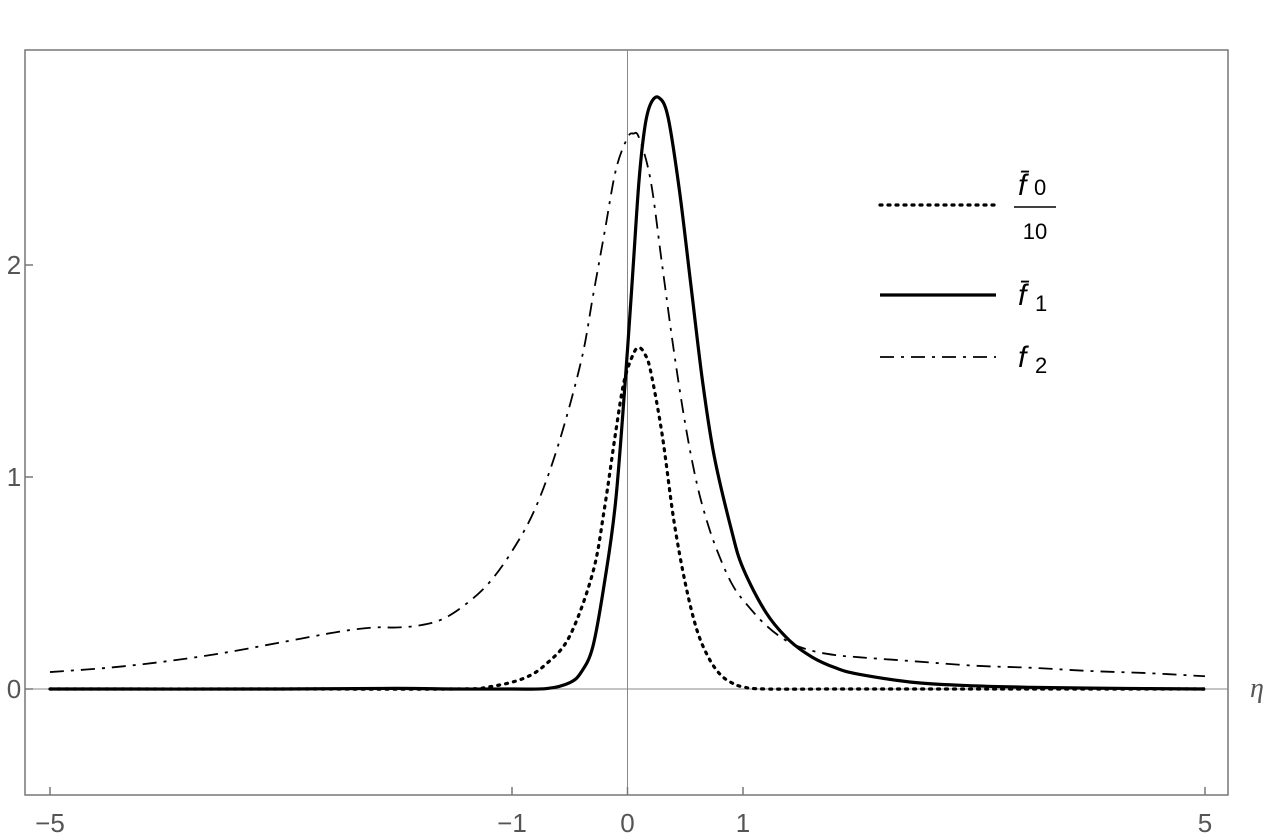  Describe the element at coordinates (512, 823) in the screenshot. I see `x-tick-label: −1` at that location.